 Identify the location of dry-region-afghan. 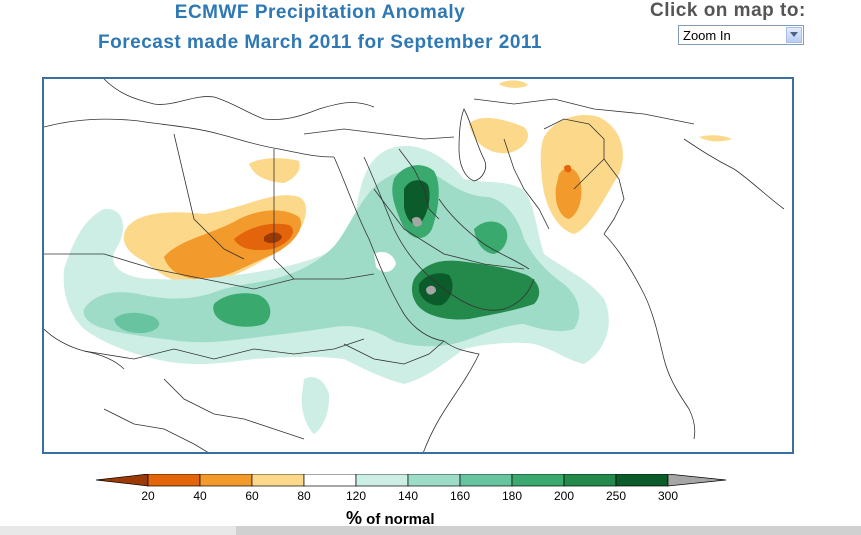
(581, 174).